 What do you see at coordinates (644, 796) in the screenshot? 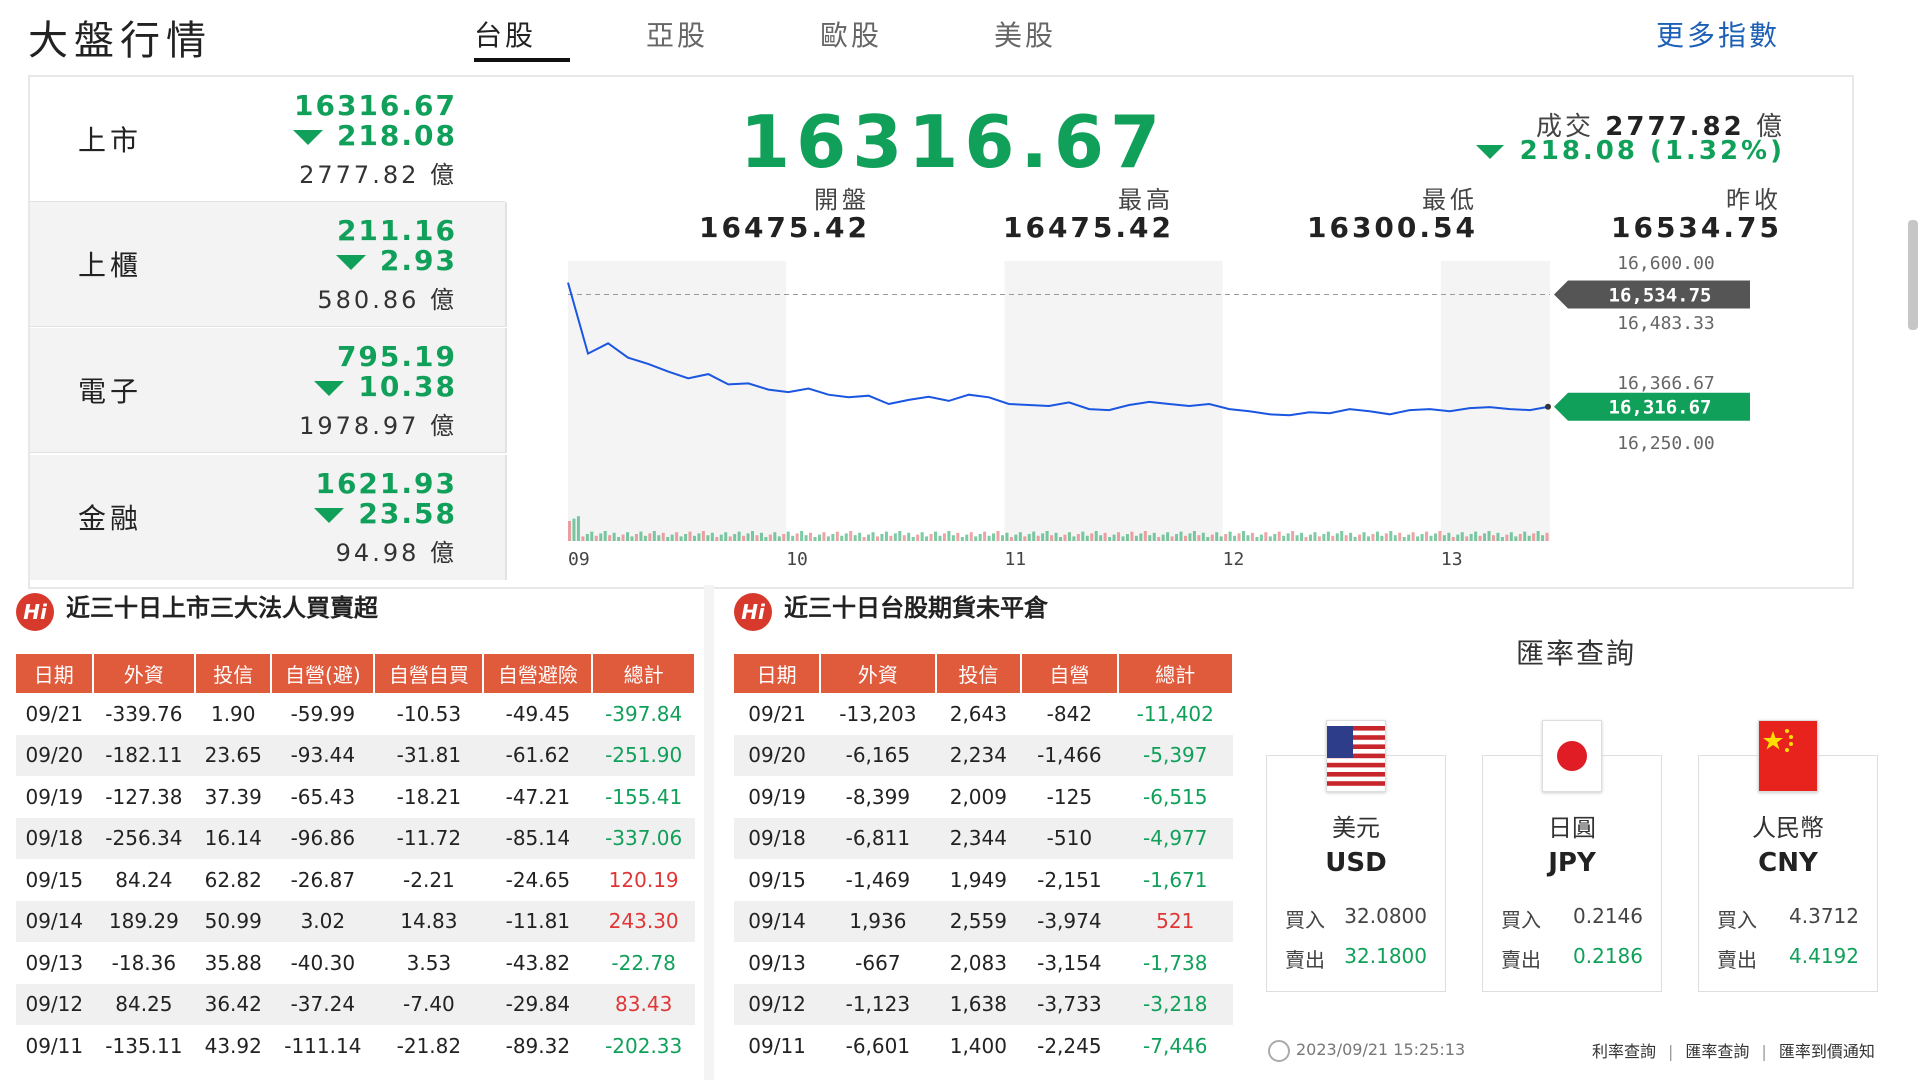
I see `table-cell: -155.41` at bounding box center [644, 796].